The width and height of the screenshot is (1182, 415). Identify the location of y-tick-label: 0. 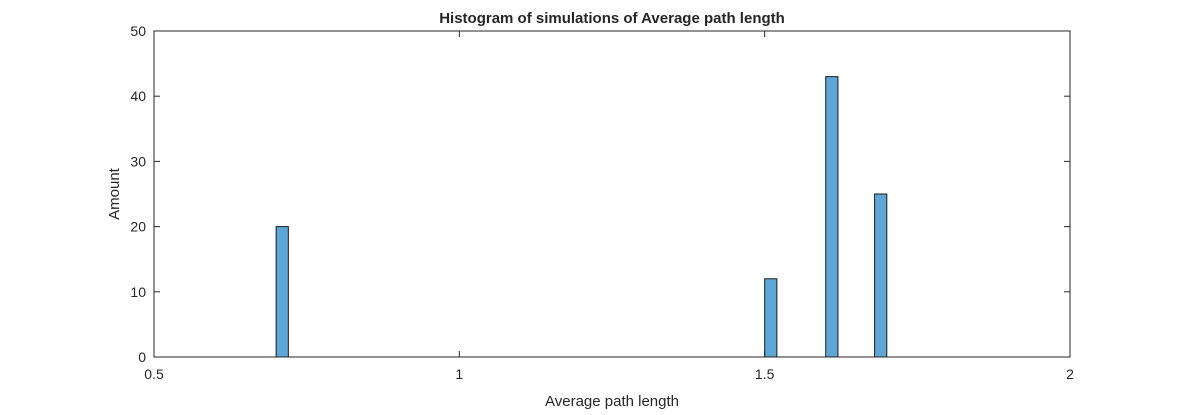
(142, 357).